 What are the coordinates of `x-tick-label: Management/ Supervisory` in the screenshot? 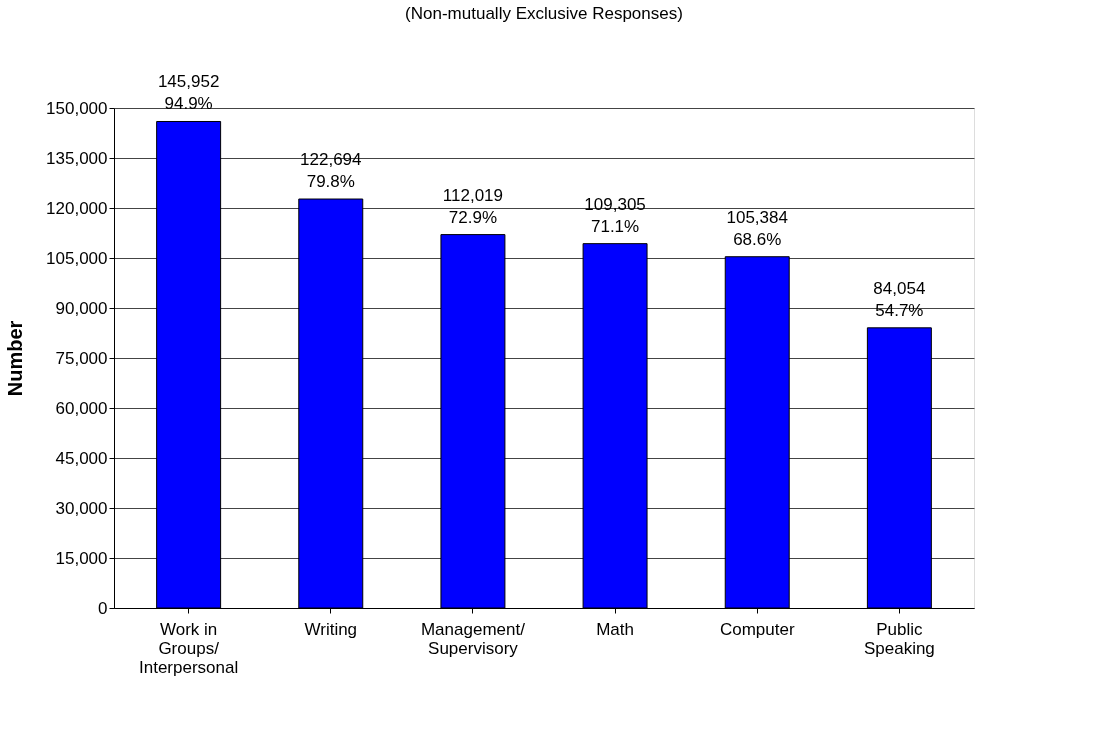 It's located at (473, 638).